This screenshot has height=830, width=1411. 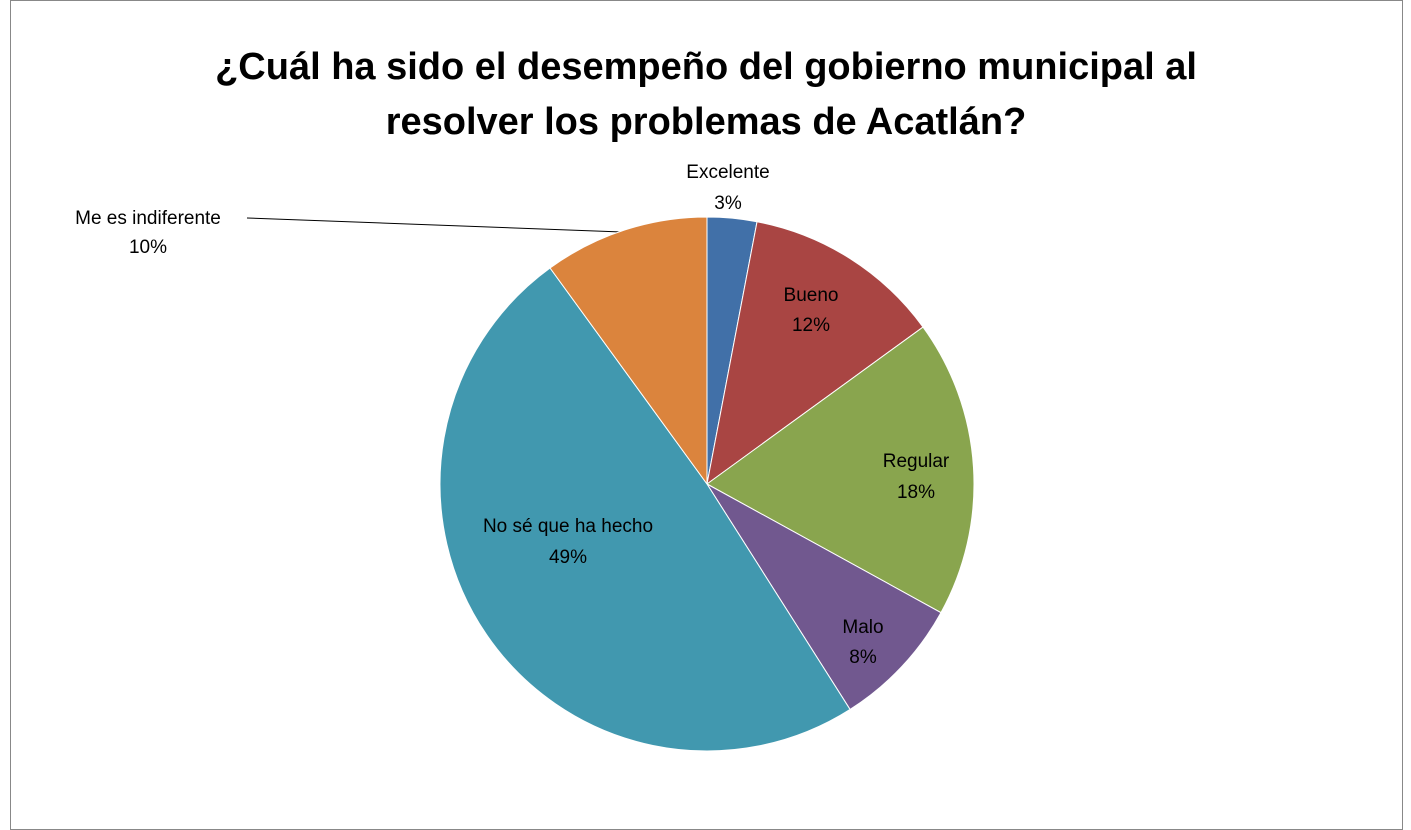 What do you see at coordinates (811, 325) in the screenshot?
I see `slice-value-label: 12%` at bounding box center [811, 325].